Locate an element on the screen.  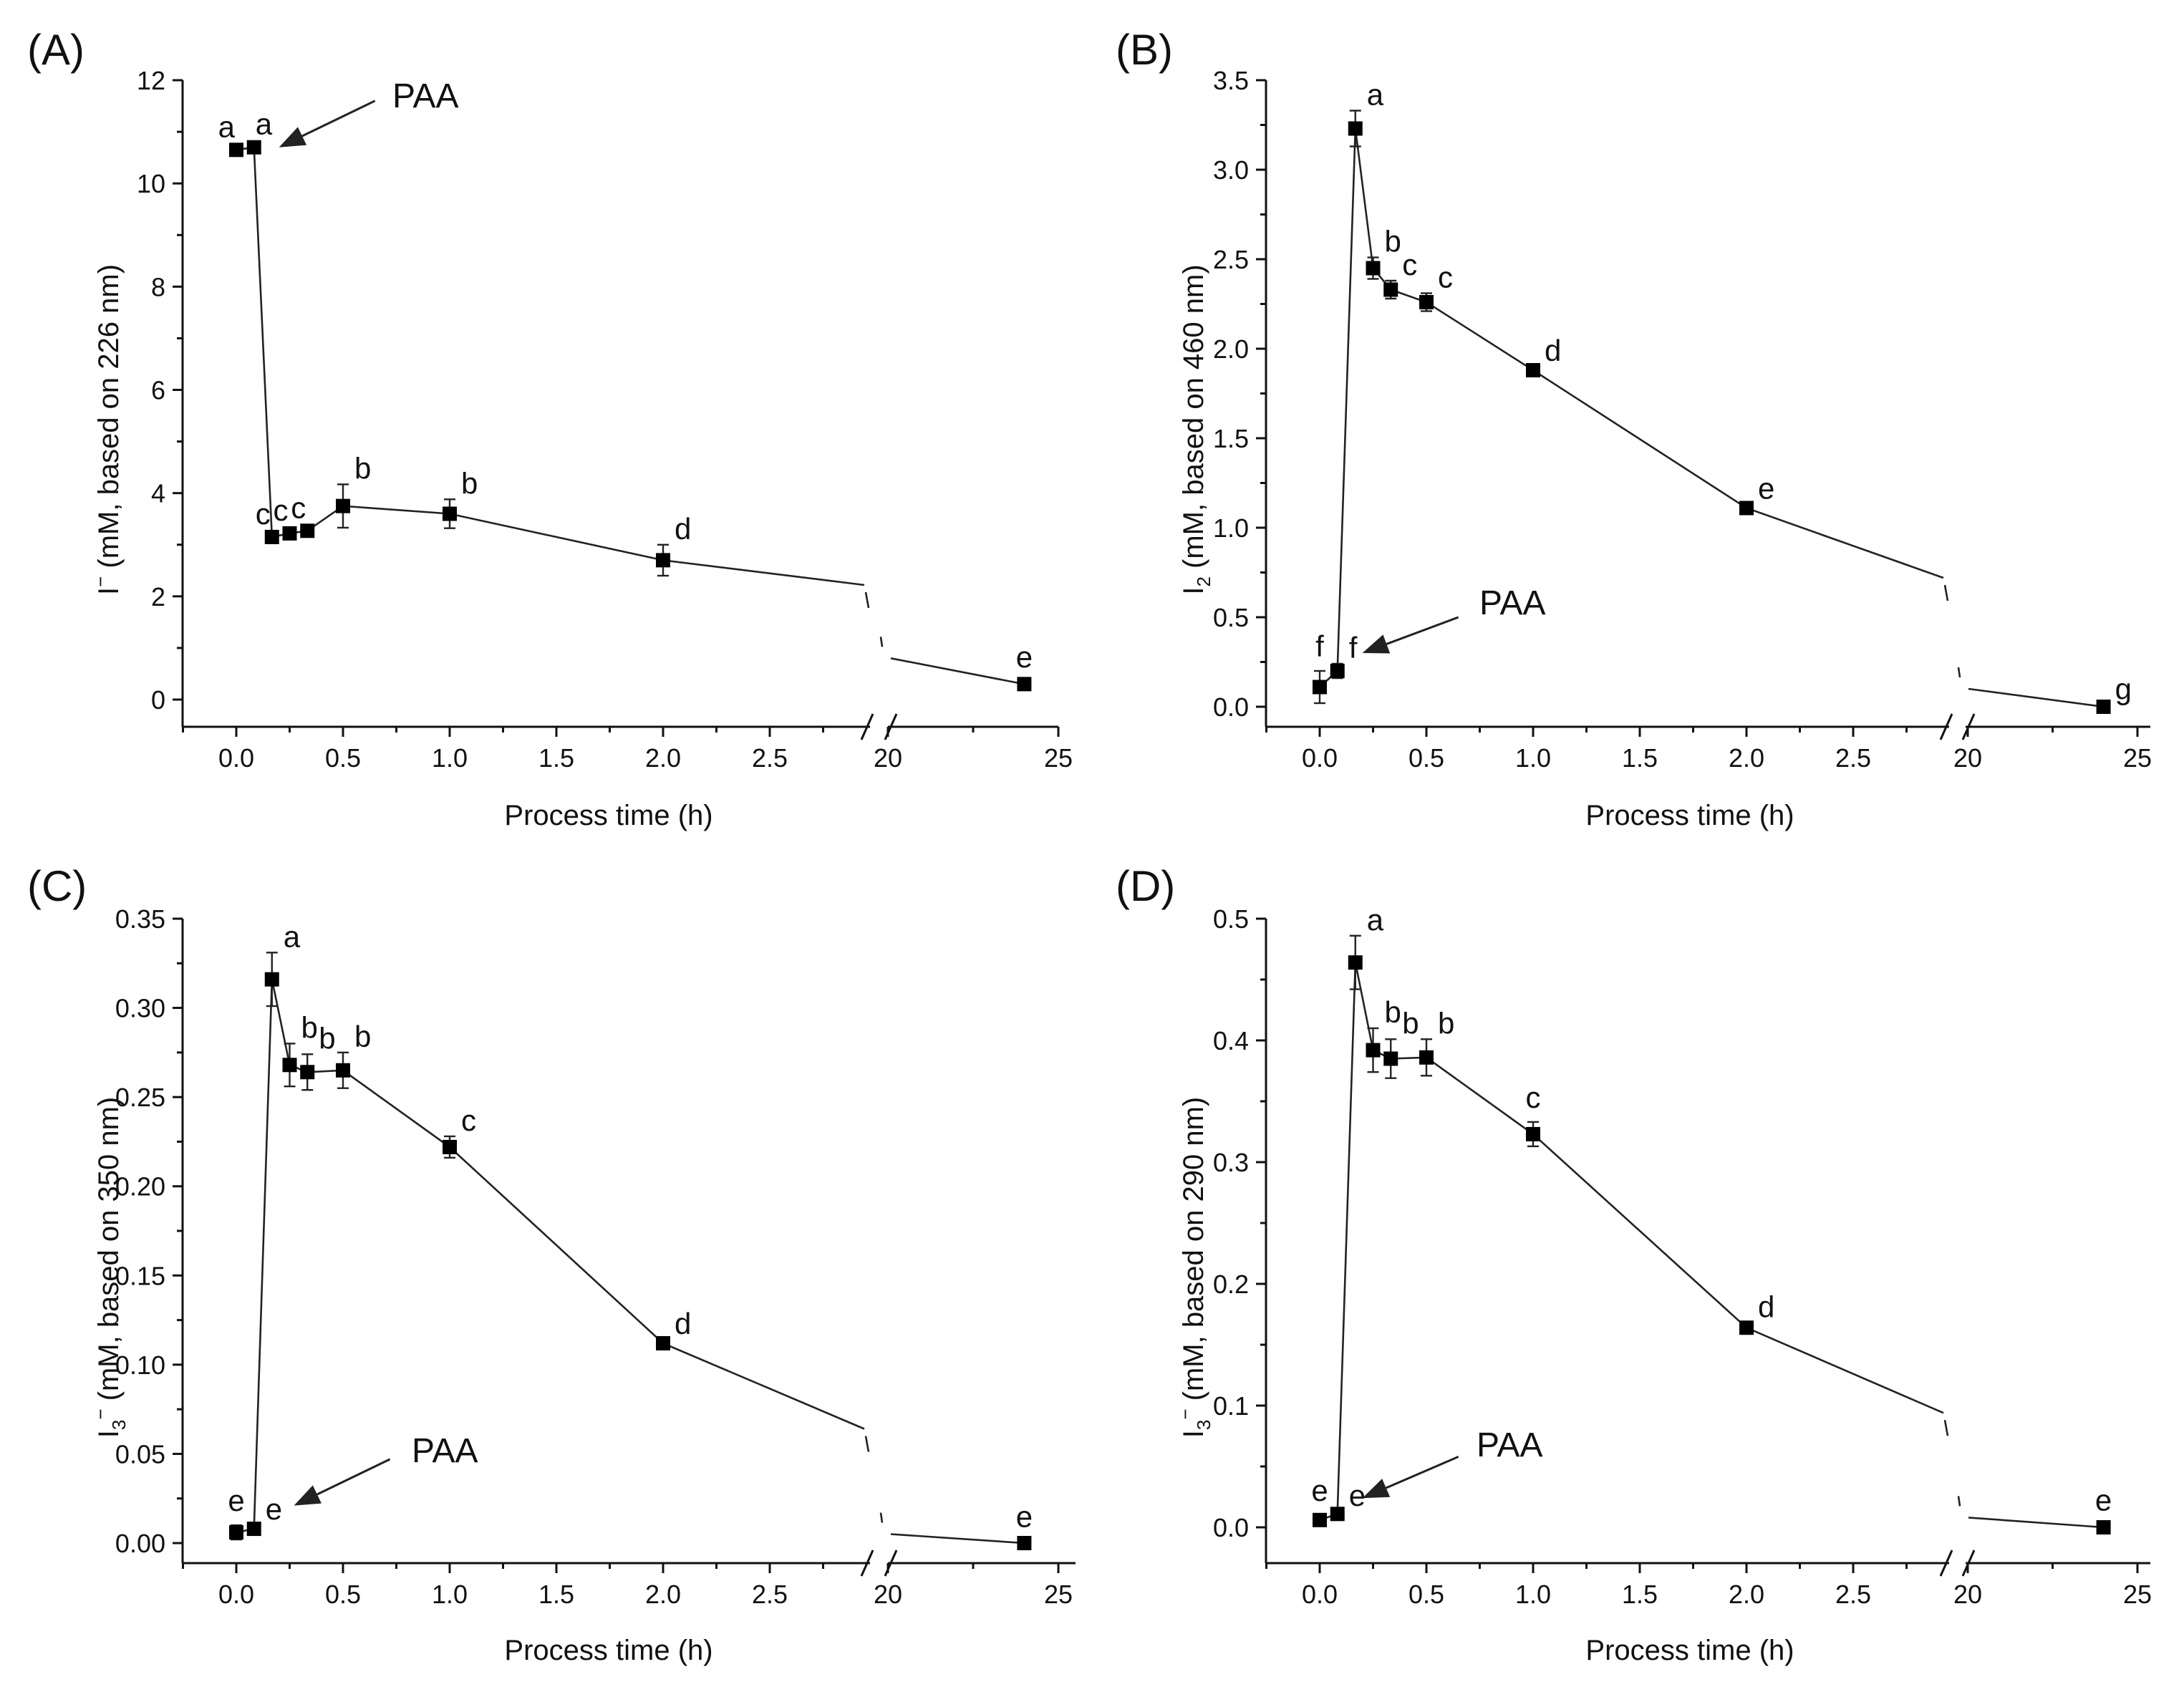
x-tick-label: 0.5 is located at coordinates (343, 758).